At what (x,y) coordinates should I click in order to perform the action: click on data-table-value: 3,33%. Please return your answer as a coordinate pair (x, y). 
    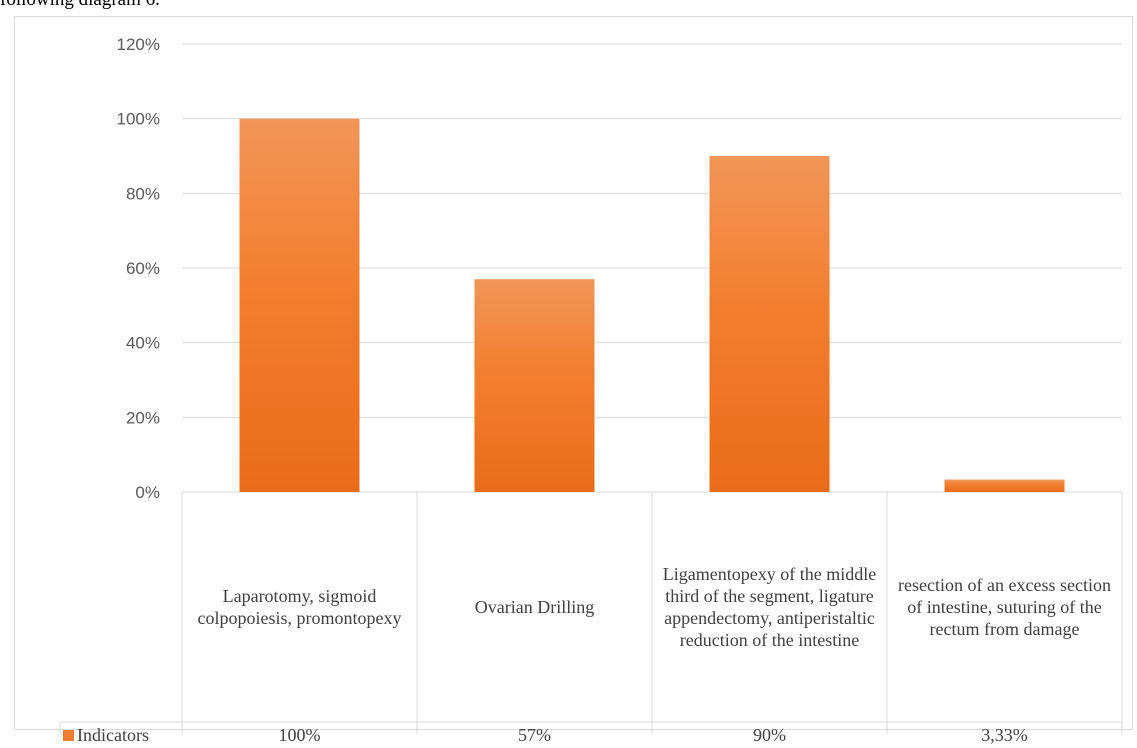
    Looking at the image, I should click on (1004, 734).